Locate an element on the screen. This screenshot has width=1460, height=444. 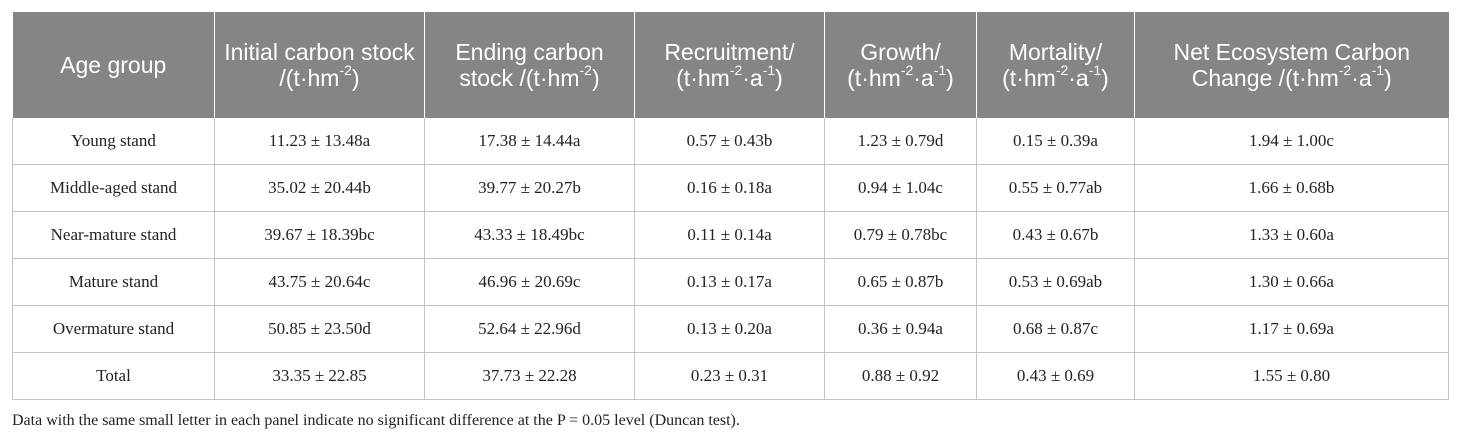
table-cell: 0.13 ± 0.20a is located at coordinates (729, 329).